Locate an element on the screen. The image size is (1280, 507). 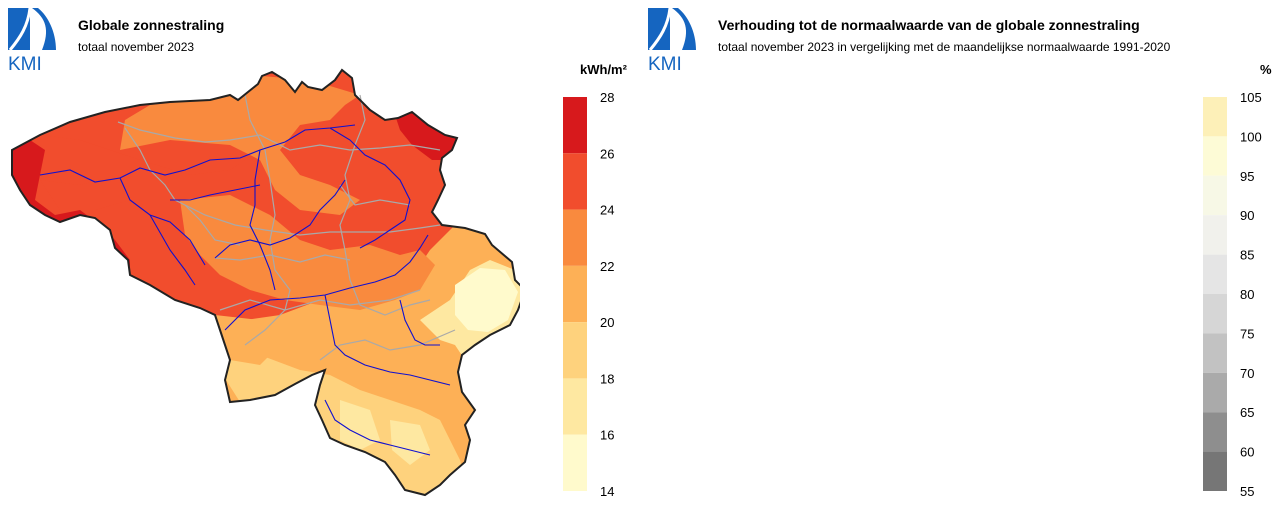
legend-tick-label: 95 is located at coordinates (1247, 176).